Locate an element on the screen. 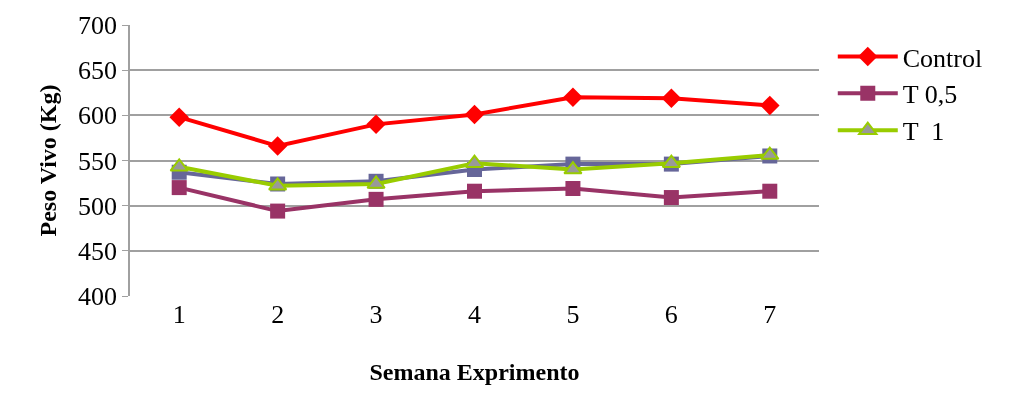 The width and height of the screenshot is (1014, 411). x-tick-label: 7 is located at coordinates (770, 314).